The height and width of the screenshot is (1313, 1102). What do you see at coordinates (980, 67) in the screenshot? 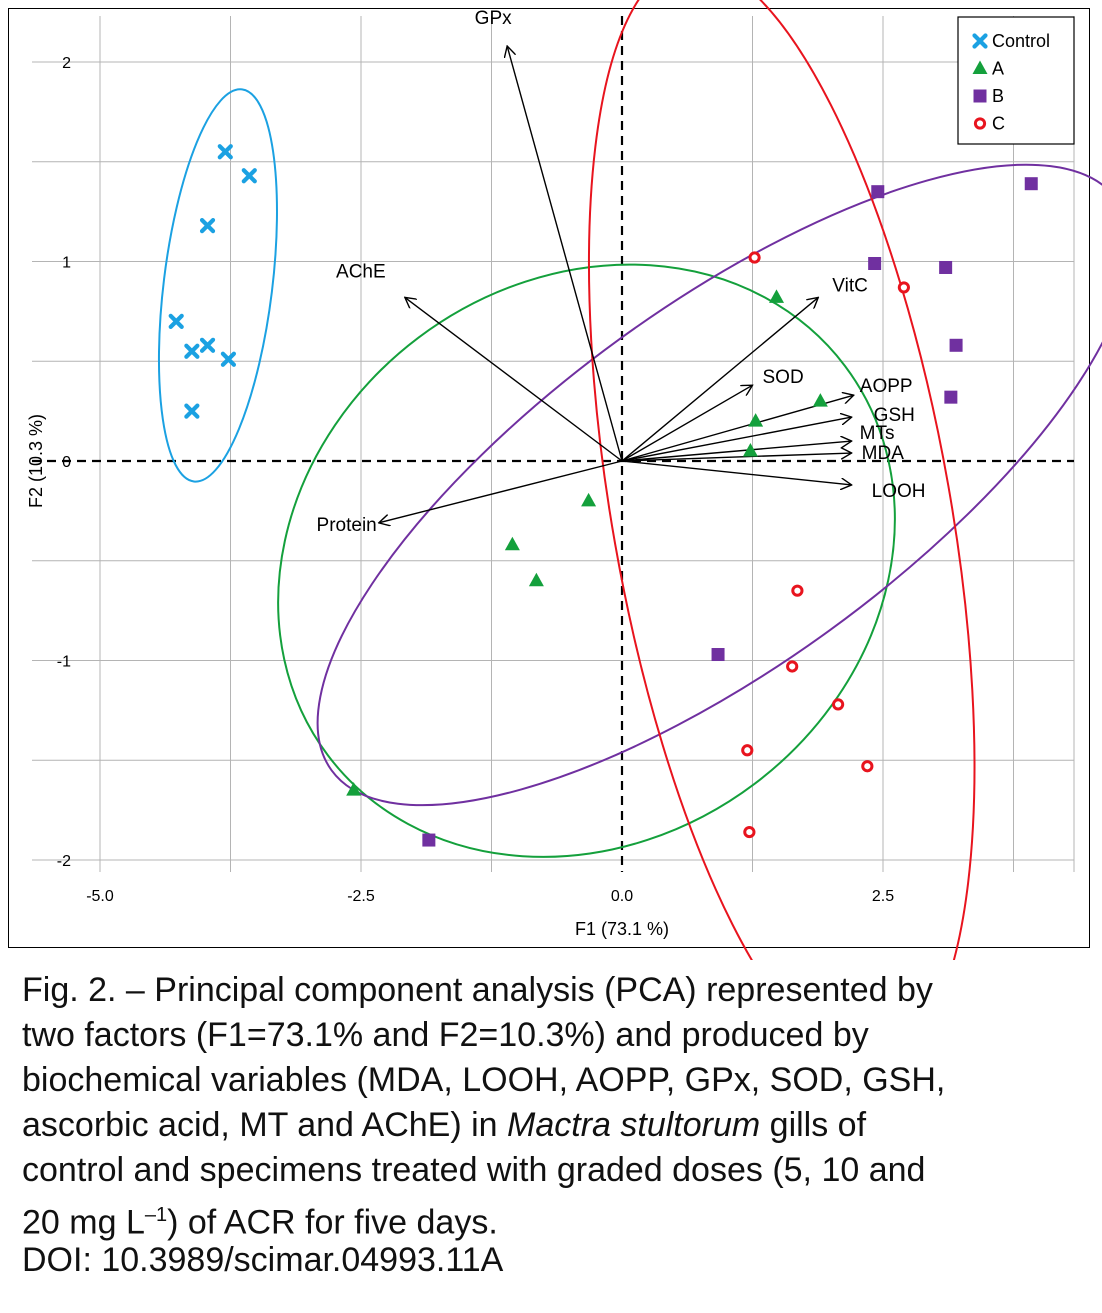
I see `legend-marker-a` at bounding box center [980, 67].